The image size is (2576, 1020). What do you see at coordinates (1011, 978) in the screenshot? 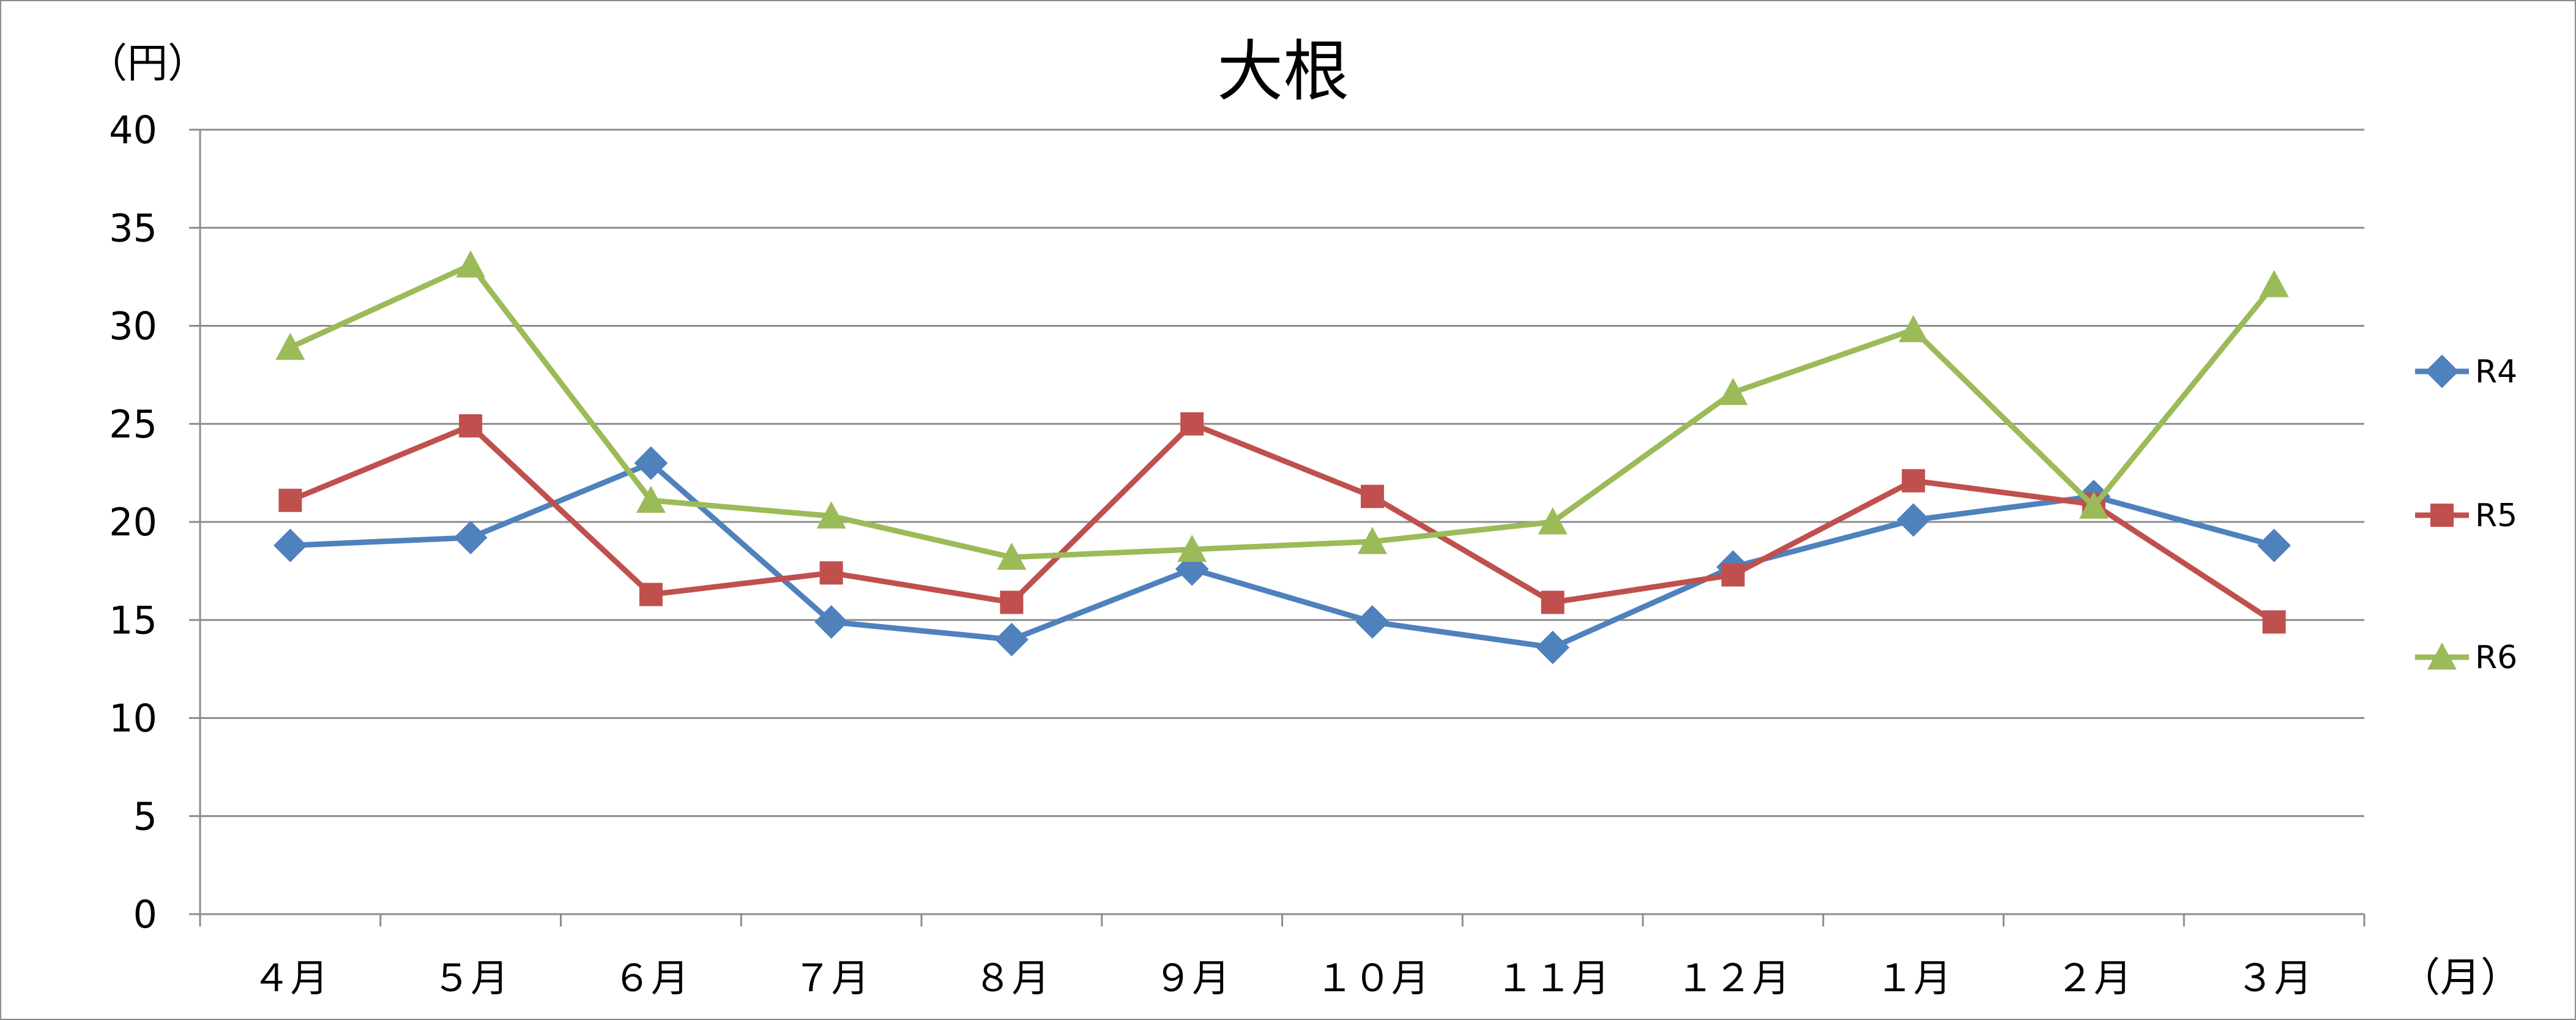
I see `x-tick-label: ８月` at bounding box center [1011, 978].